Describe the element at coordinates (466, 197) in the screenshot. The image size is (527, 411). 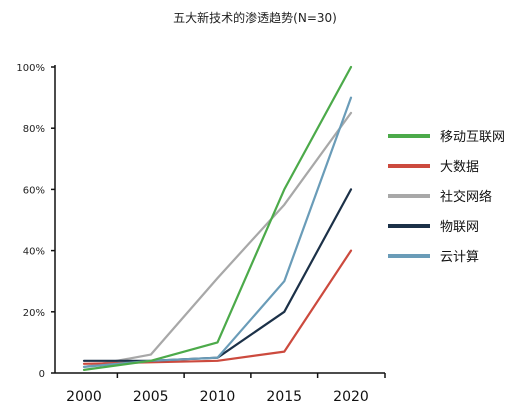
I see `legend-label: 社交网络` at that location.